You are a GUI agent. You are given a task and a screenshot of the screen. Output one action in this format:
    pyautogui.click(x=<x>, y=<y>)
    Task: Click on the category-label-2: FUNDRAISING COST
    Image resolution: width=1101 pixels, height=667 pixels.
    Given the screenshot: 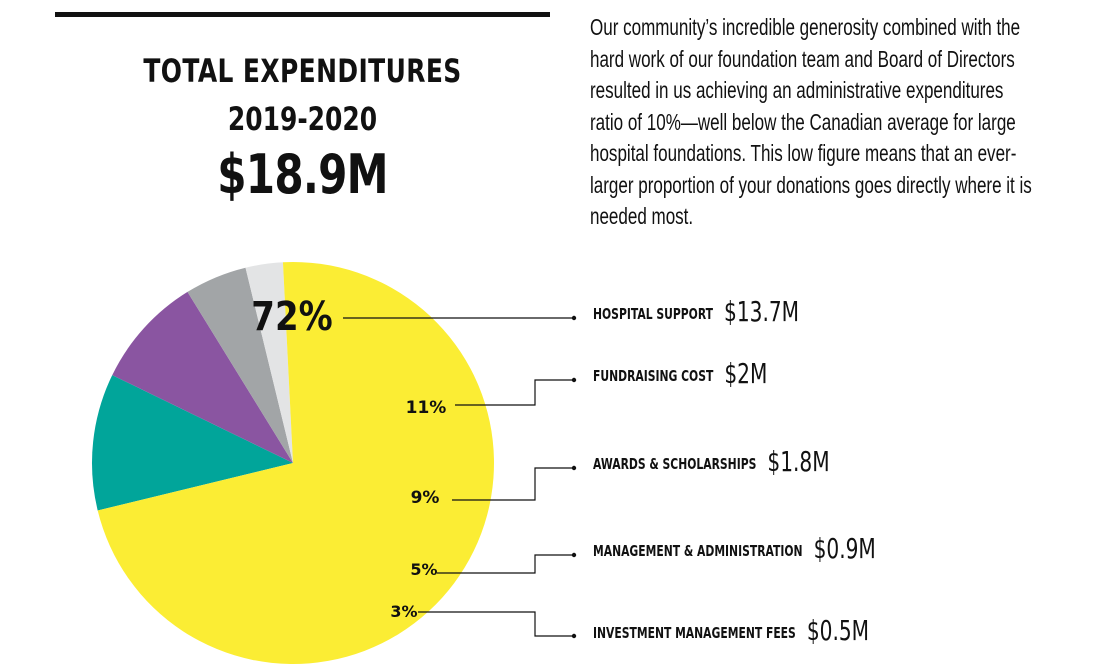 What is the action you would take?
    pyautogui.click(x=653, y=376)
    